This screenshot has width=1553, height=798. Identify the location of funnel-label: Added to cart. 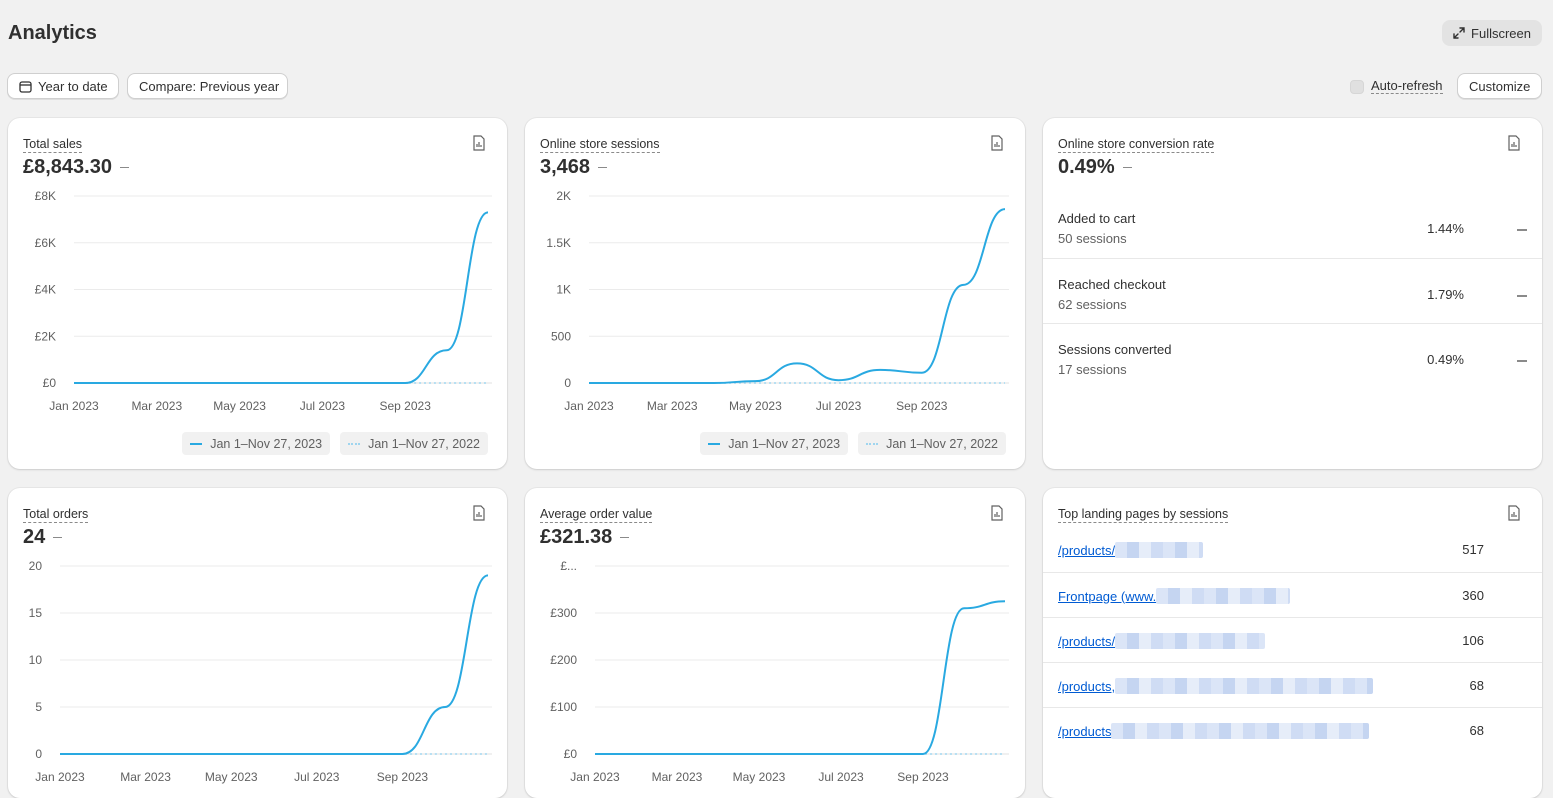
(1097, 218).